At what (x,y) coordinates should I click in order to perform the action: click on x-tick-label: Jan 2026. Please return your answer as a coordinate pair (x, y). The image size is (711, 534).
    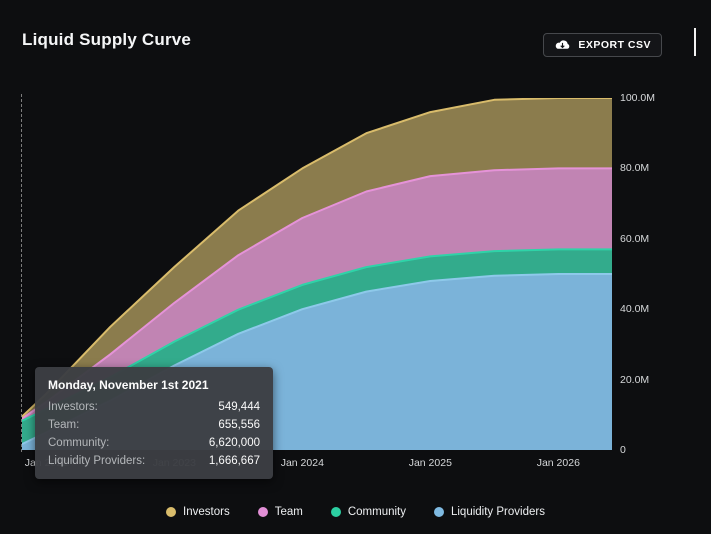
    Looking at the image, I should click on (558, 463).